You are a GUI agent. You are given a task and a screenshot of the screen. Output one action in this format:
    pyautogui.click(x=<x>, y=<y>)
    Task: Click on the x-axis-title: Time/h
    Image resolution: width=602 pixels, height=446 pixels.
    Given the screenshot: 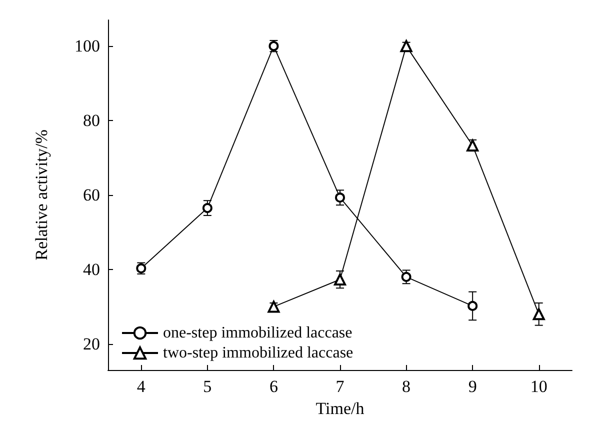 What is the action you would take?
    pyautogui.click(x=340, y=408)
    